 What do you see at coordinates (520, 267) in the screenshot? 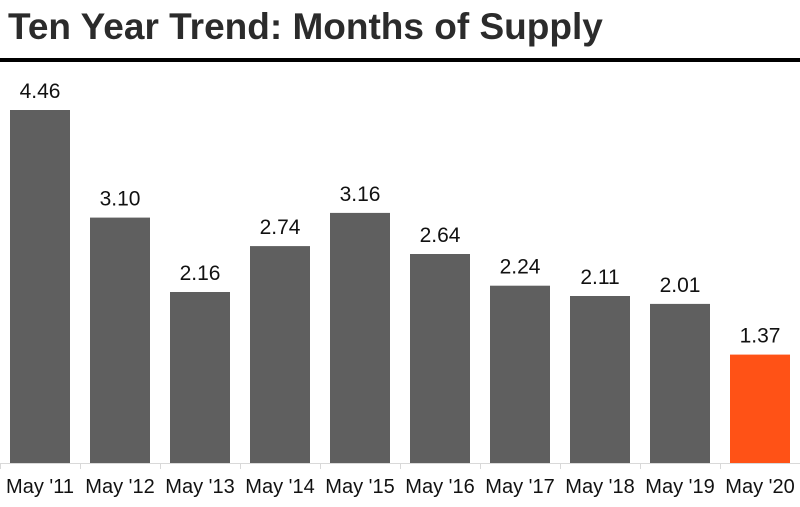
I see `value-label-7: 2.24` at bounding box center [520, 267].